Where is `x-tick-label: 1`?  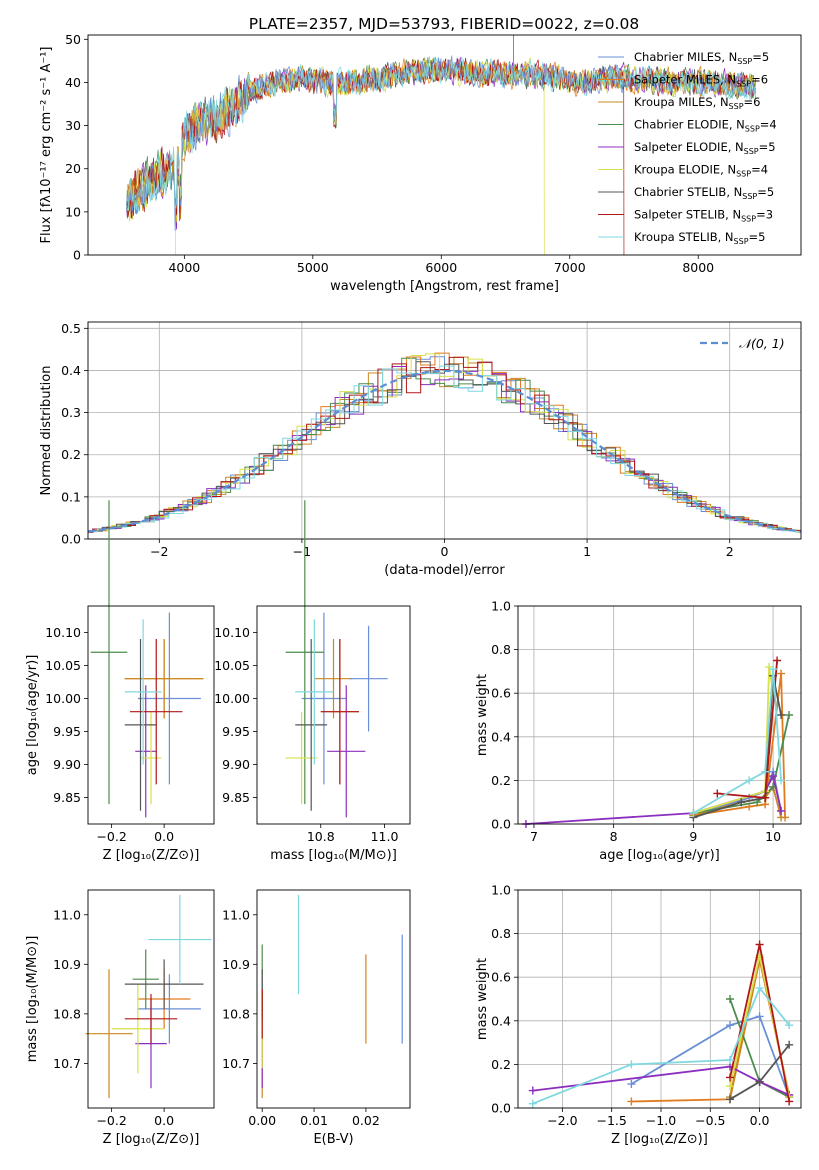 x-tick-label: 1 is located at coordinates (587, 551).